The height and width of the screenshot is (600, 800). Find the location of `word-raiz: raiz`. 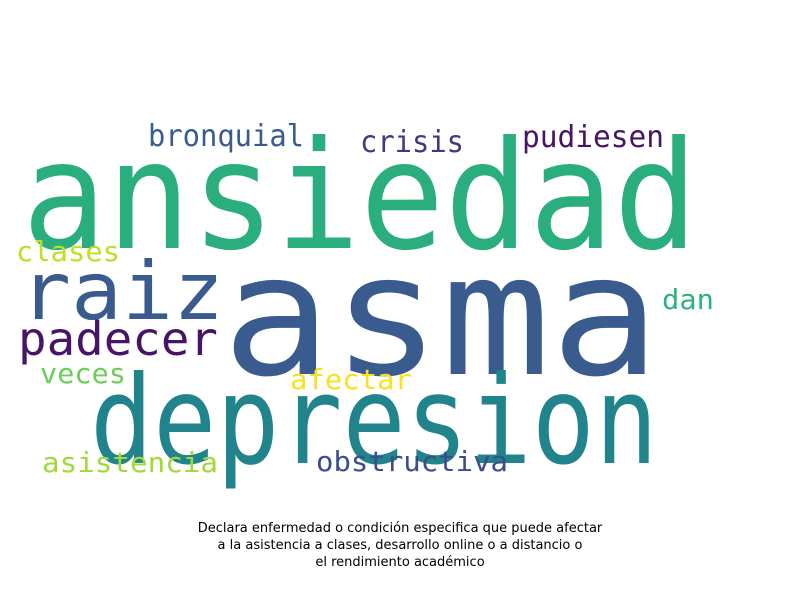

word-raiz: raiz is located at coordinates (122, 291).